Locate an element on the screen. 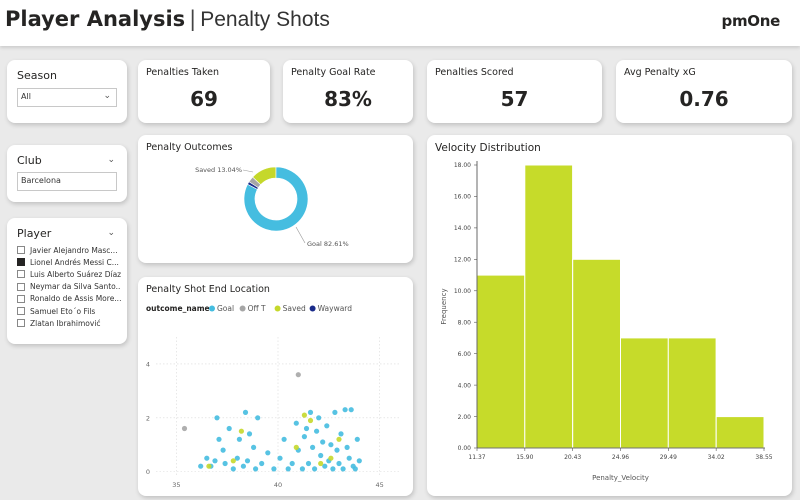 The width and height of the screenshot is (800, 500). club-dropdown: Barcelona is located at coordinates (67, 181).